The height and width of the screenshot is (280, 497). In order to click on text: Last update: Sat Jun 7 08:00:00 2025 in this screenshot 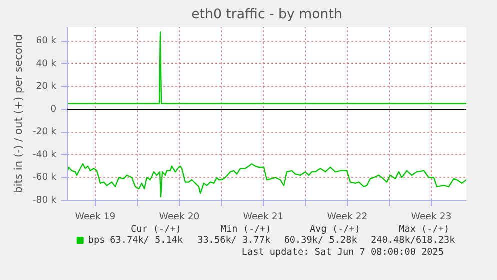, I will do `click(343, 252)`.